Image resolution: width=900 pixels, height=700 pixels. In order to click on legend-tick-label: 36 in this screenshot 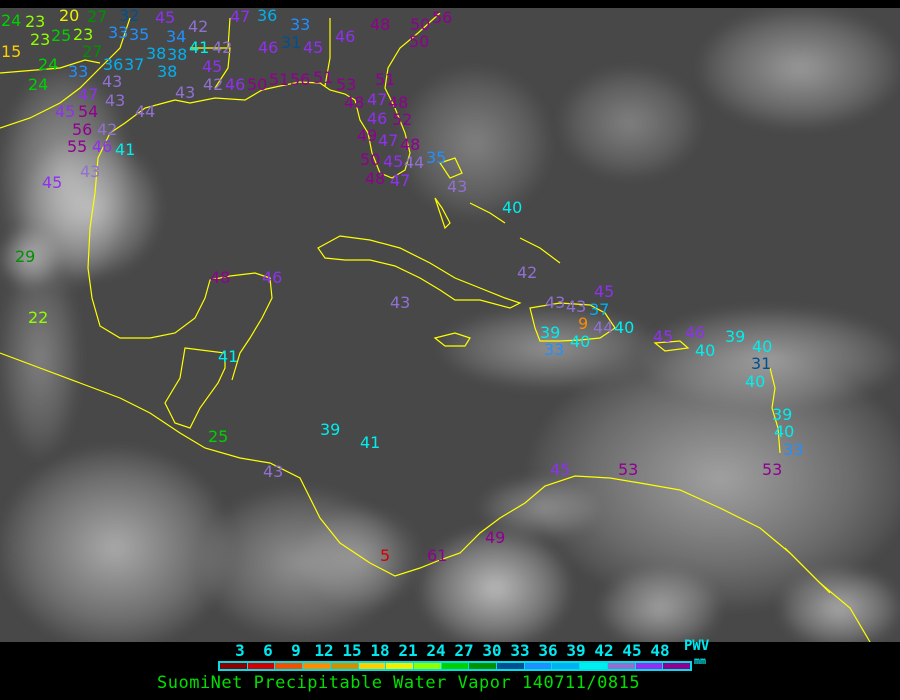, I will do `click(548, 650)`.